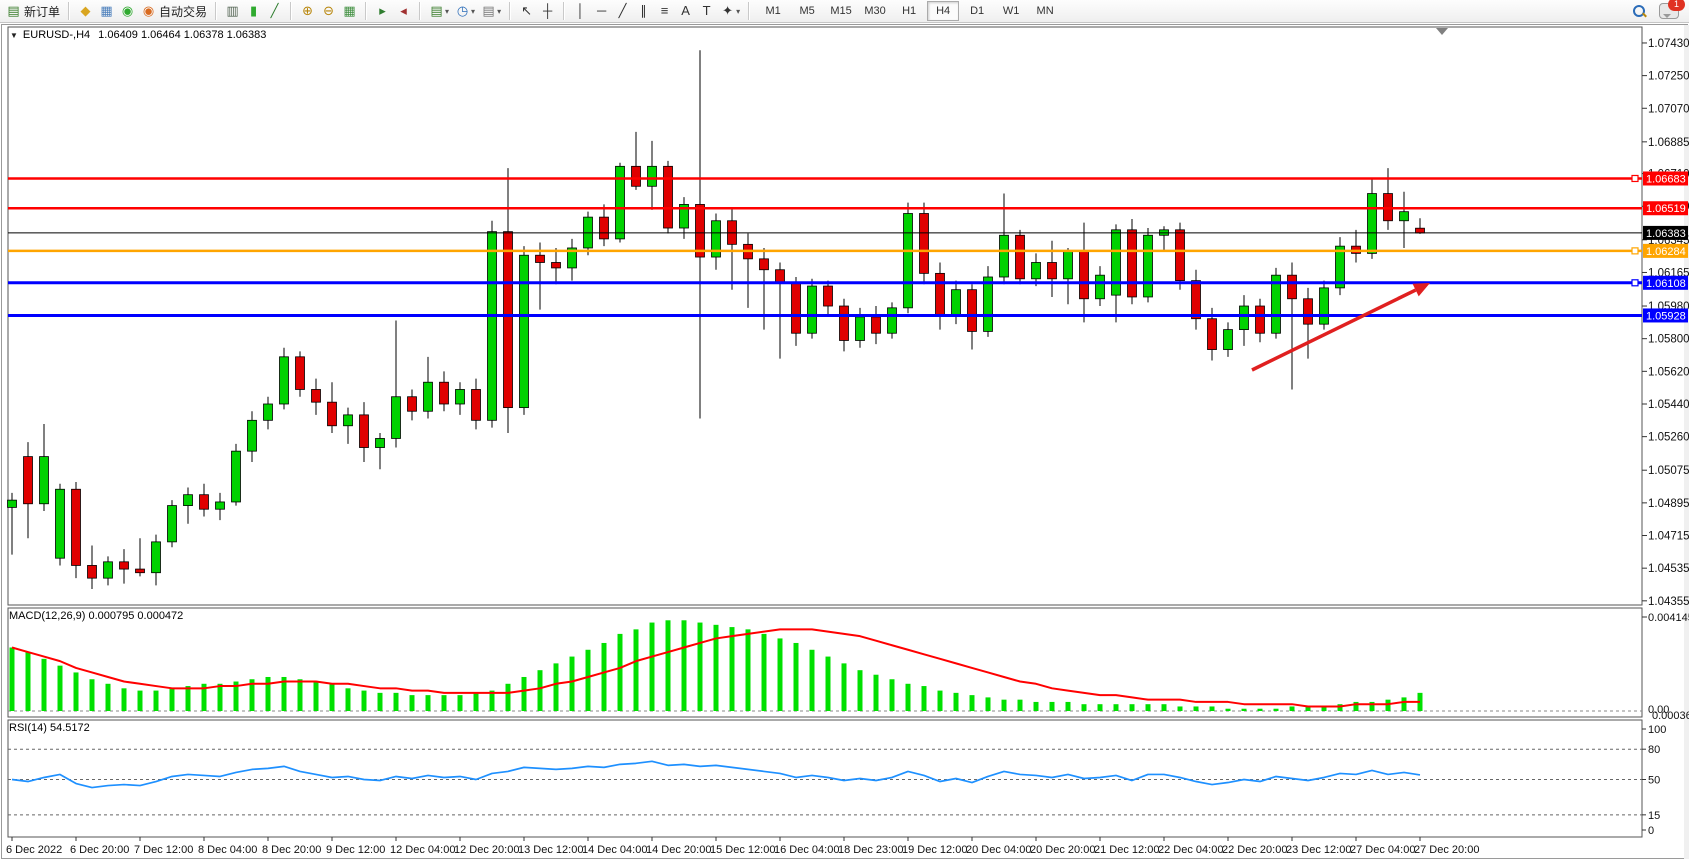 This screenshot has height=860, width=1689. What do you see at coordinates (848, 178) in the screenshot?
I see `hline-1.06683: 1.06683` at bounding box center [848, 178].